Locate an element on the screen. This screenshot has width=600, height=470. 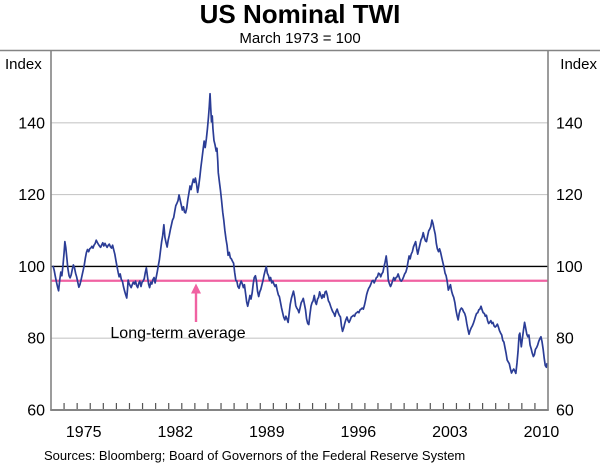
y-axis-label-left-60: 60 is located at coordinates (36, 411).